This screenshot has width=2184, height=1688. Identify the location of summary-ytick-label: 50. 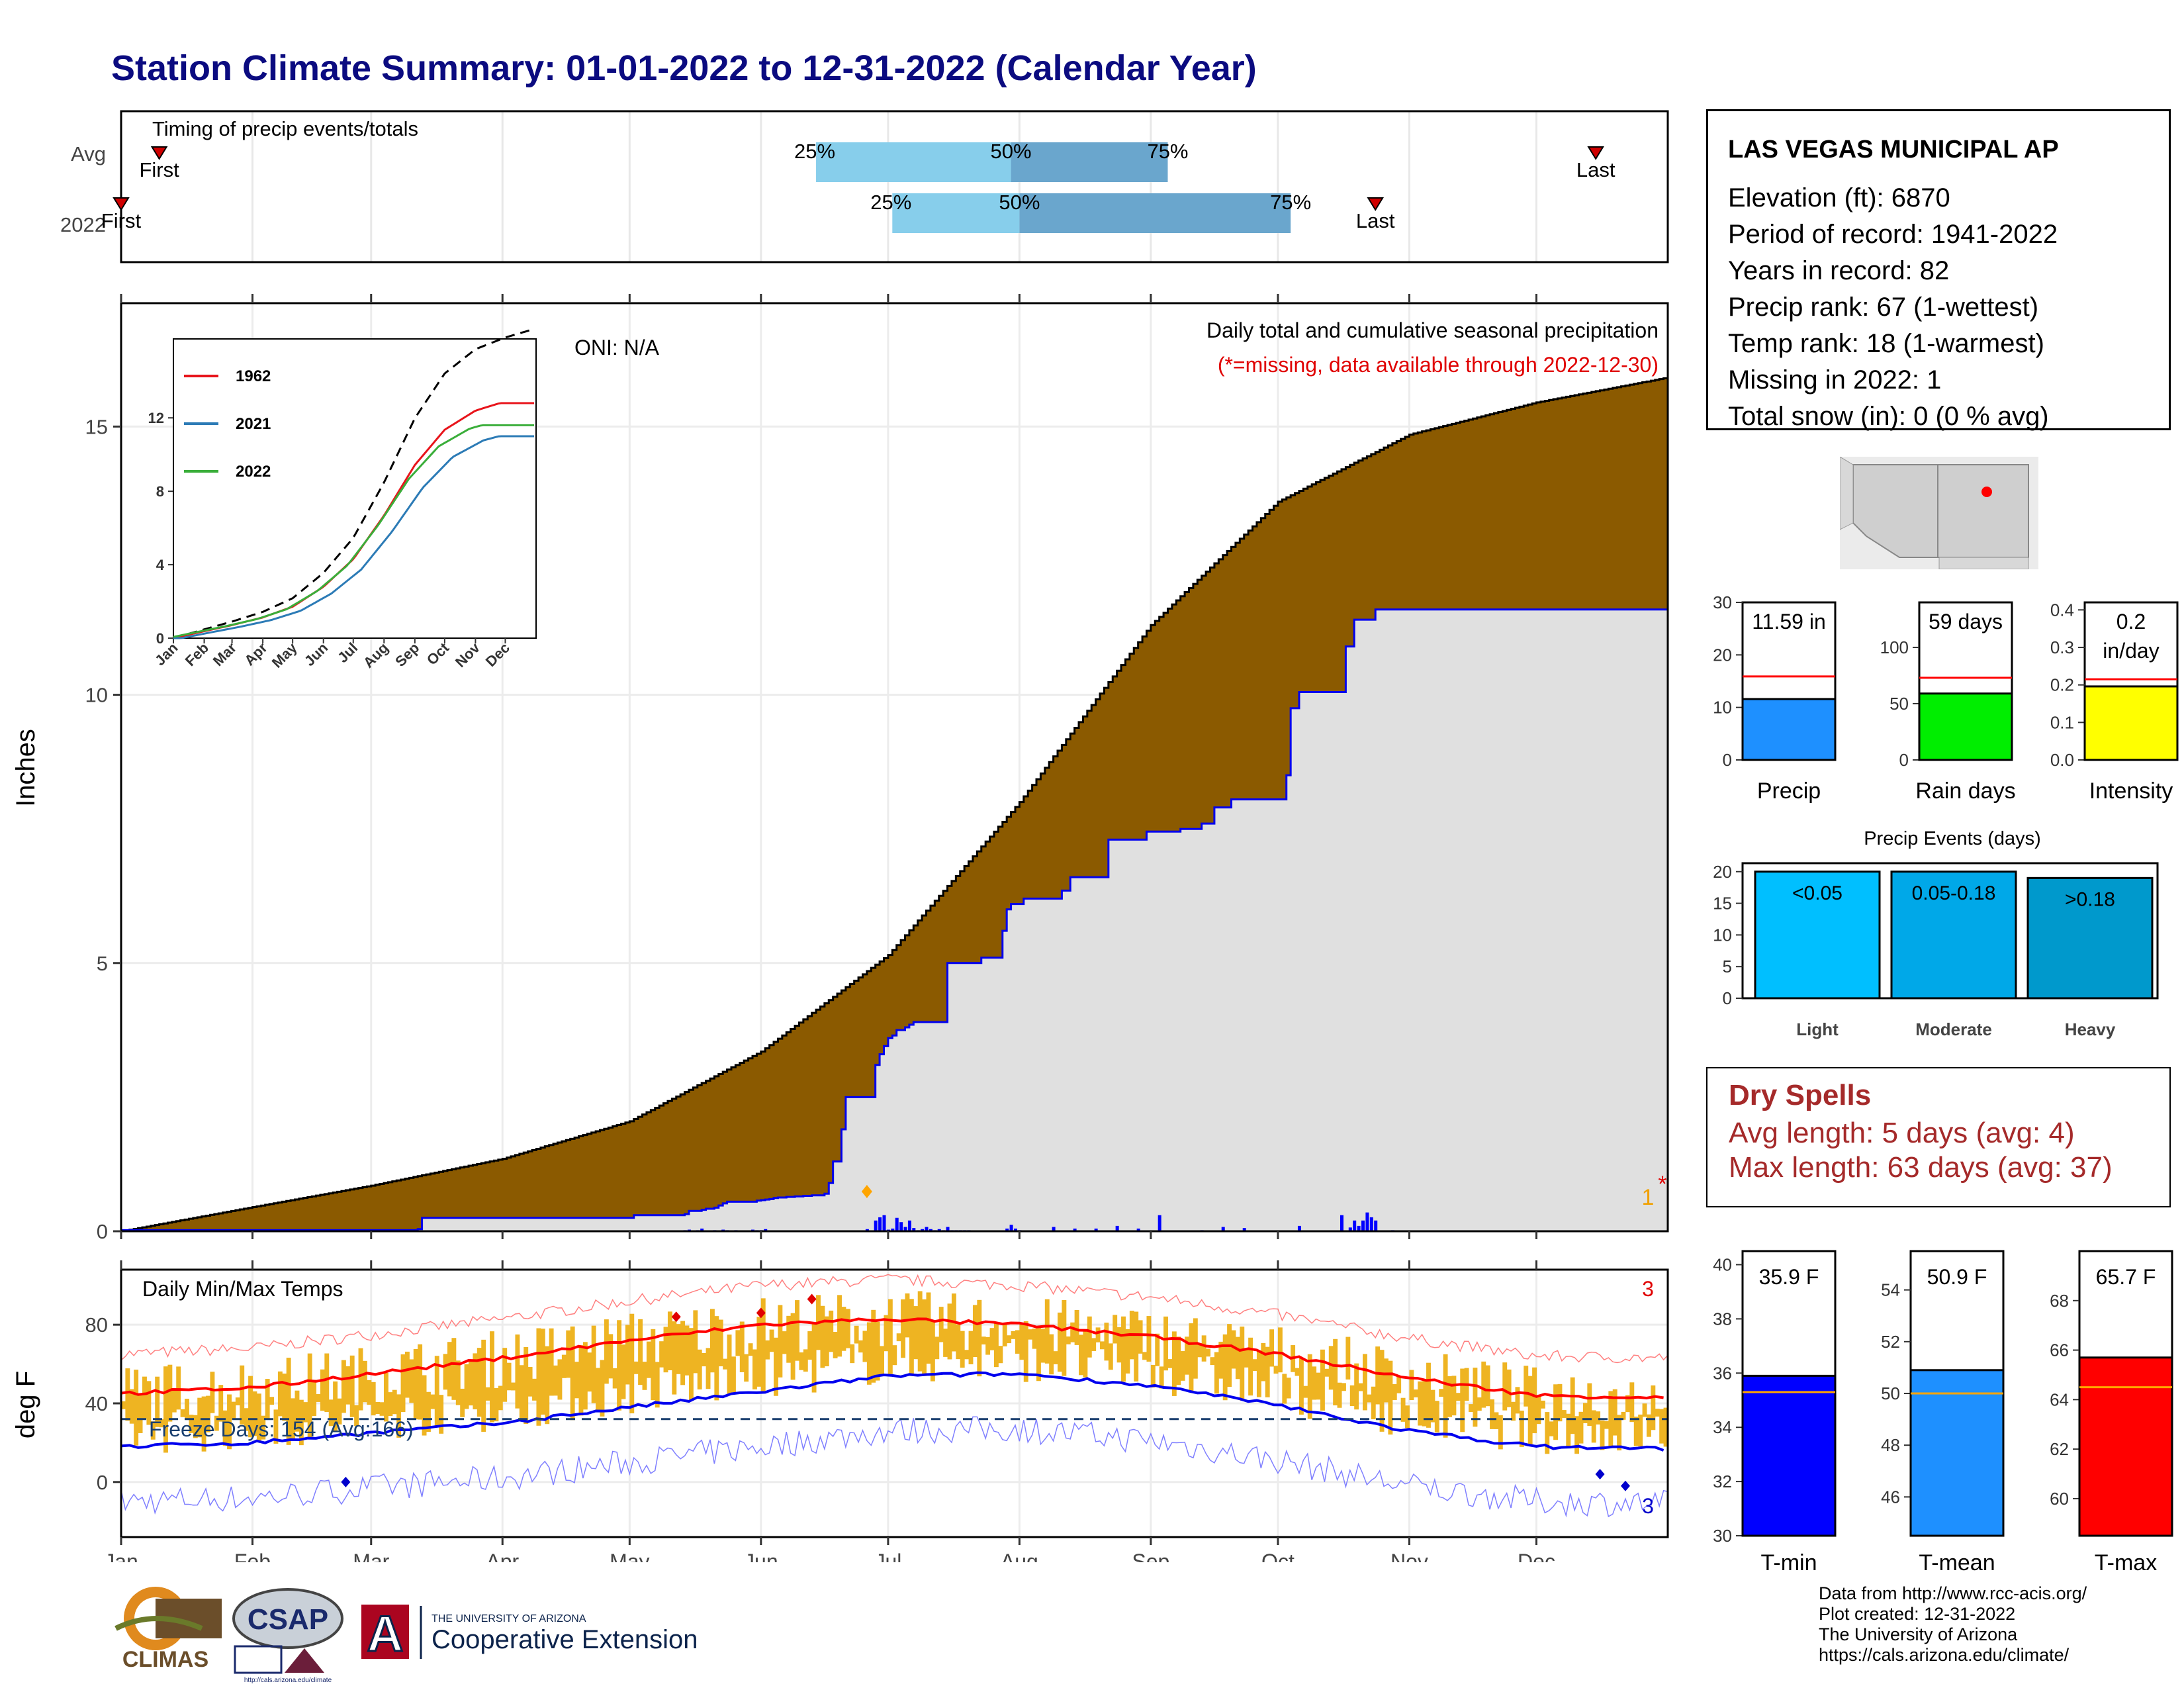
(1899, 704).